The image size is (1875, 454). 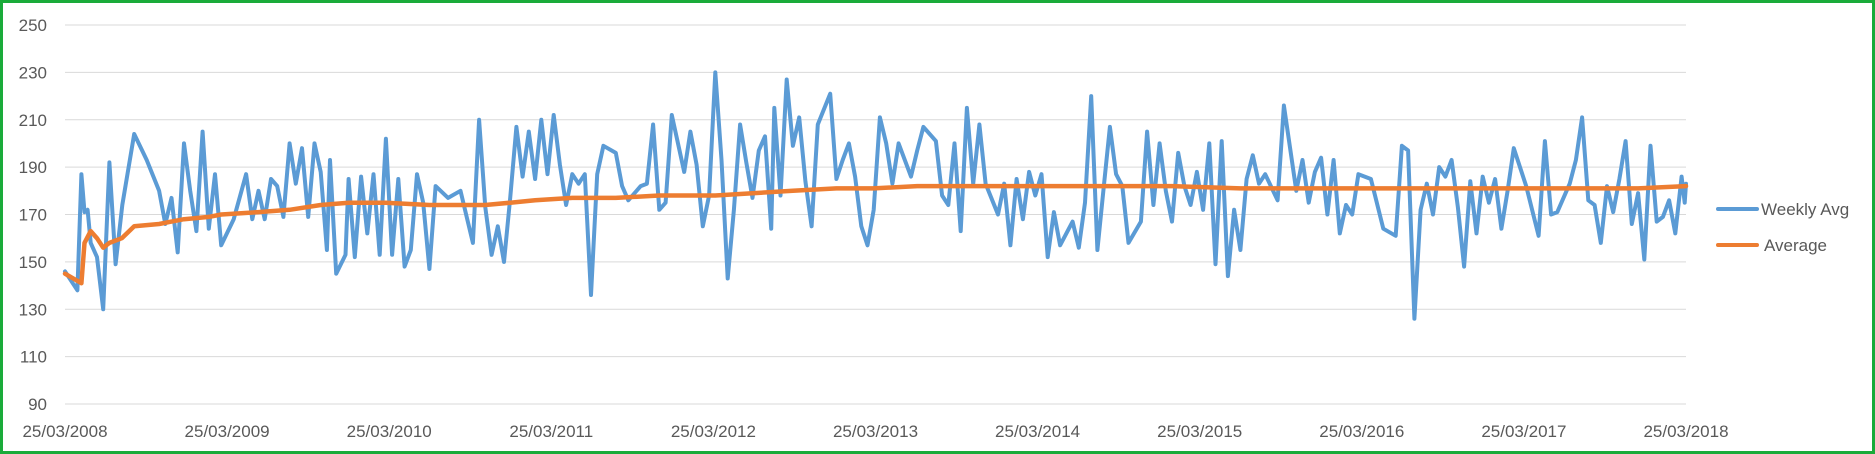 What do you see at coordinates (1361, 431) in the screenshot?
I see `x-tick-label: 25/03/2016` at bounding box center [1361, 431].